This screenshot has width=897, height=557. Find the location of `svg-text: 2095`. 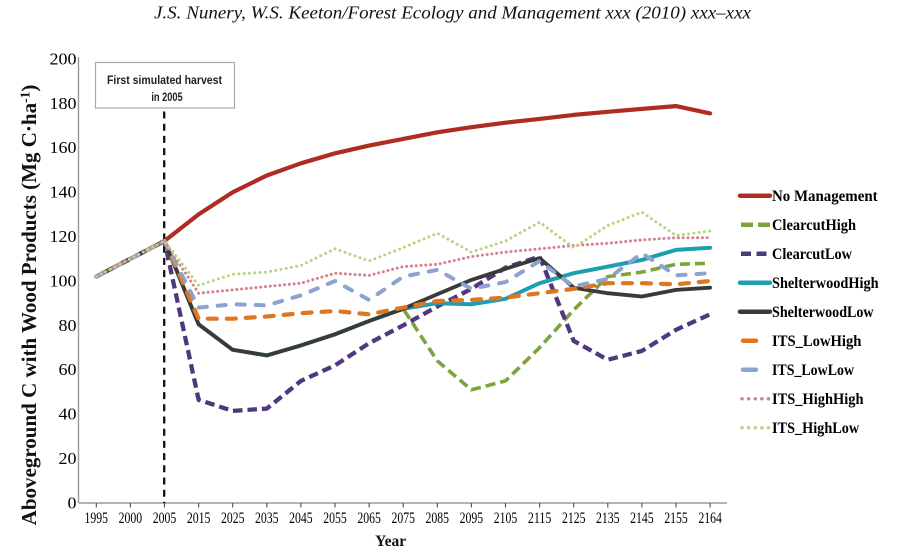

svg-text: 2095 is located at coordinates (472, 518).